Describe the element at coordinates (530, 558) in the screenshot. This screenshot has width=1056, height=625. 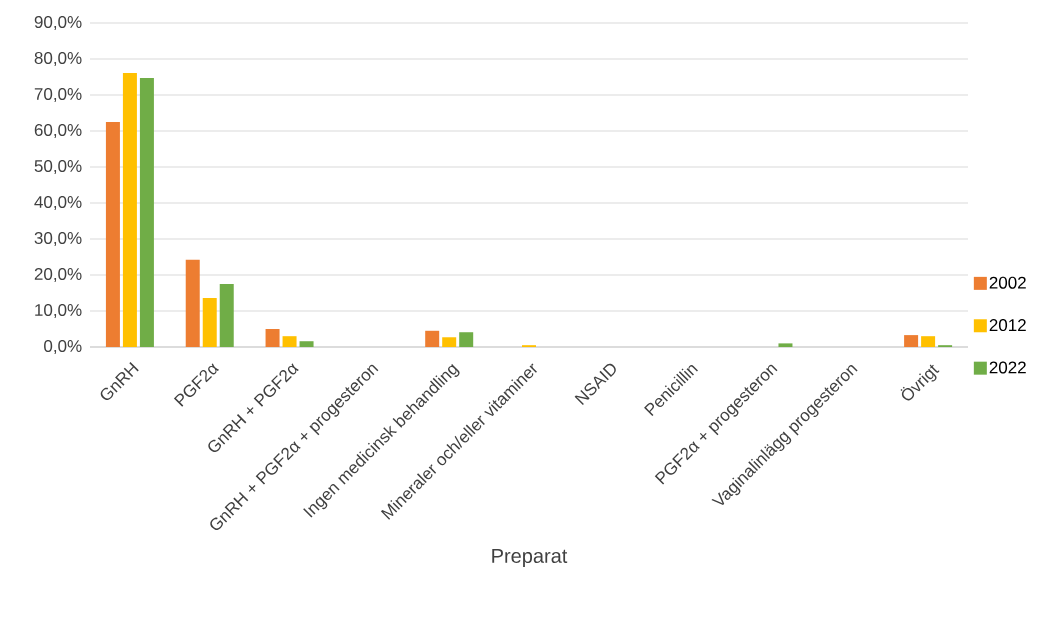
I see `x-axis-title: Preparat` at that location.